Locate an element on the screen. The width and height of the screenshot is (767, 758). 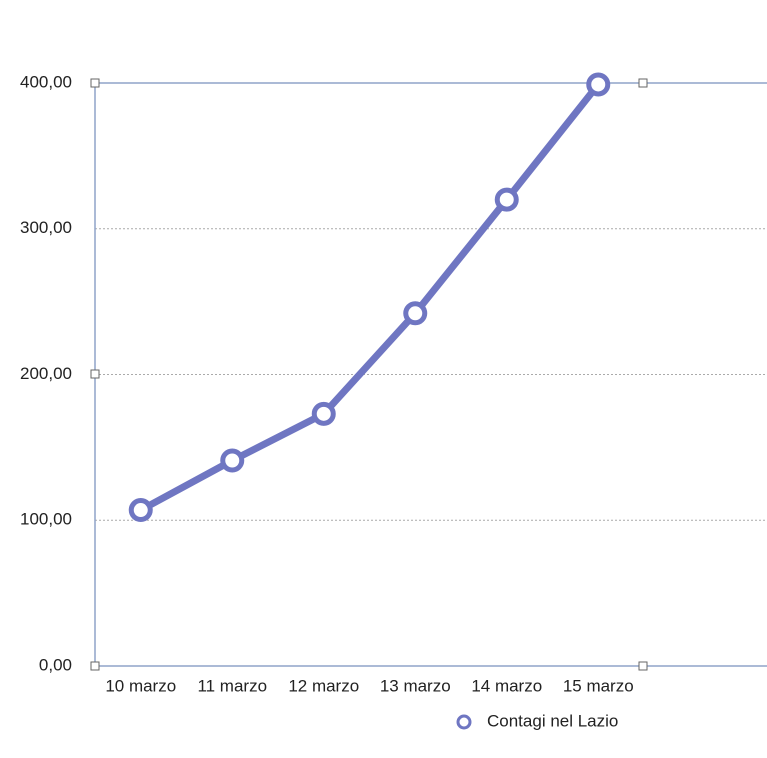
x-tick-label: 13 marzo is located at coordinates (415, 685).